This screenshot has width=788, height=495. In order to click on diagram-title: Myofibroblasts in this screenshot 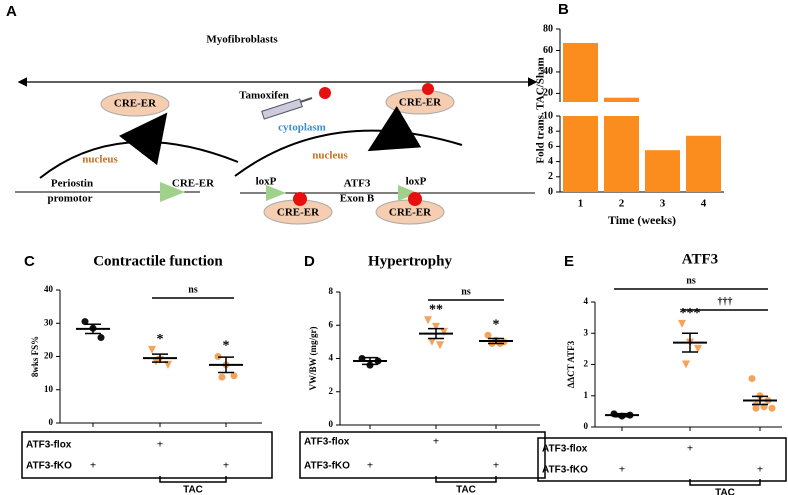, I will do `click(242, 40)`.